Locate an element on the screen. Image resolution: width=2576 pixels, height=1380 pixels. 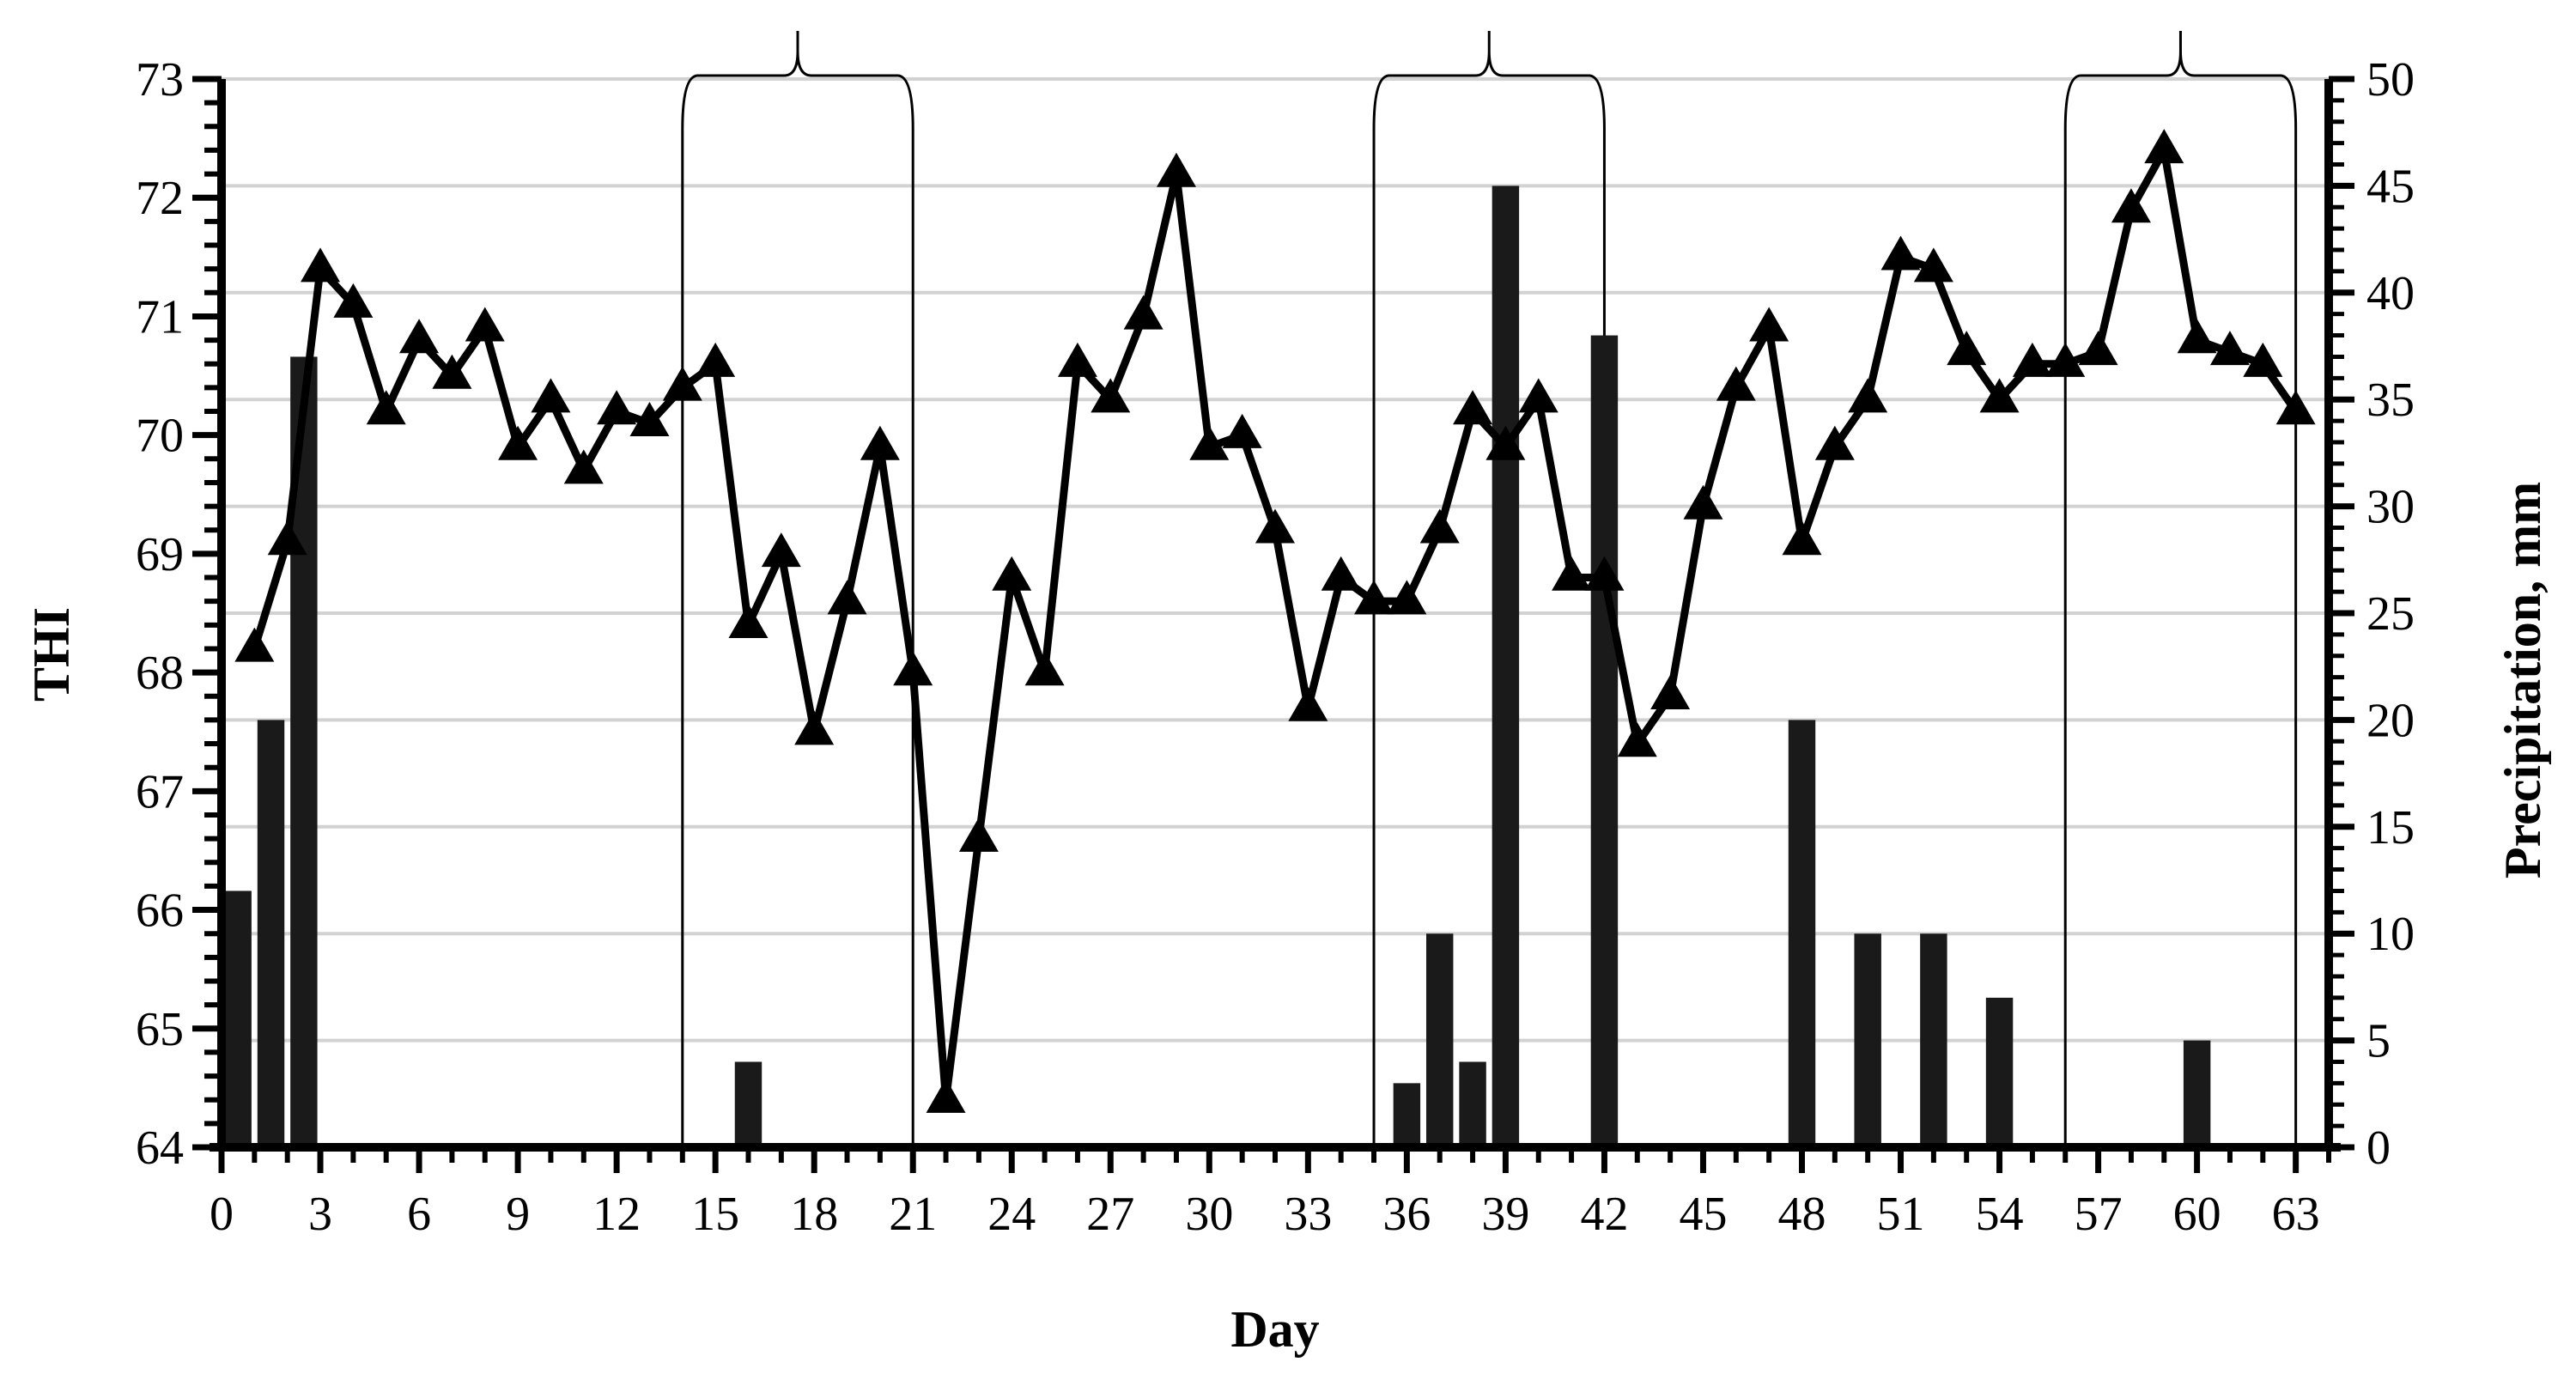
x-tick-label: 45 is located at coordinates (1703, 1214).